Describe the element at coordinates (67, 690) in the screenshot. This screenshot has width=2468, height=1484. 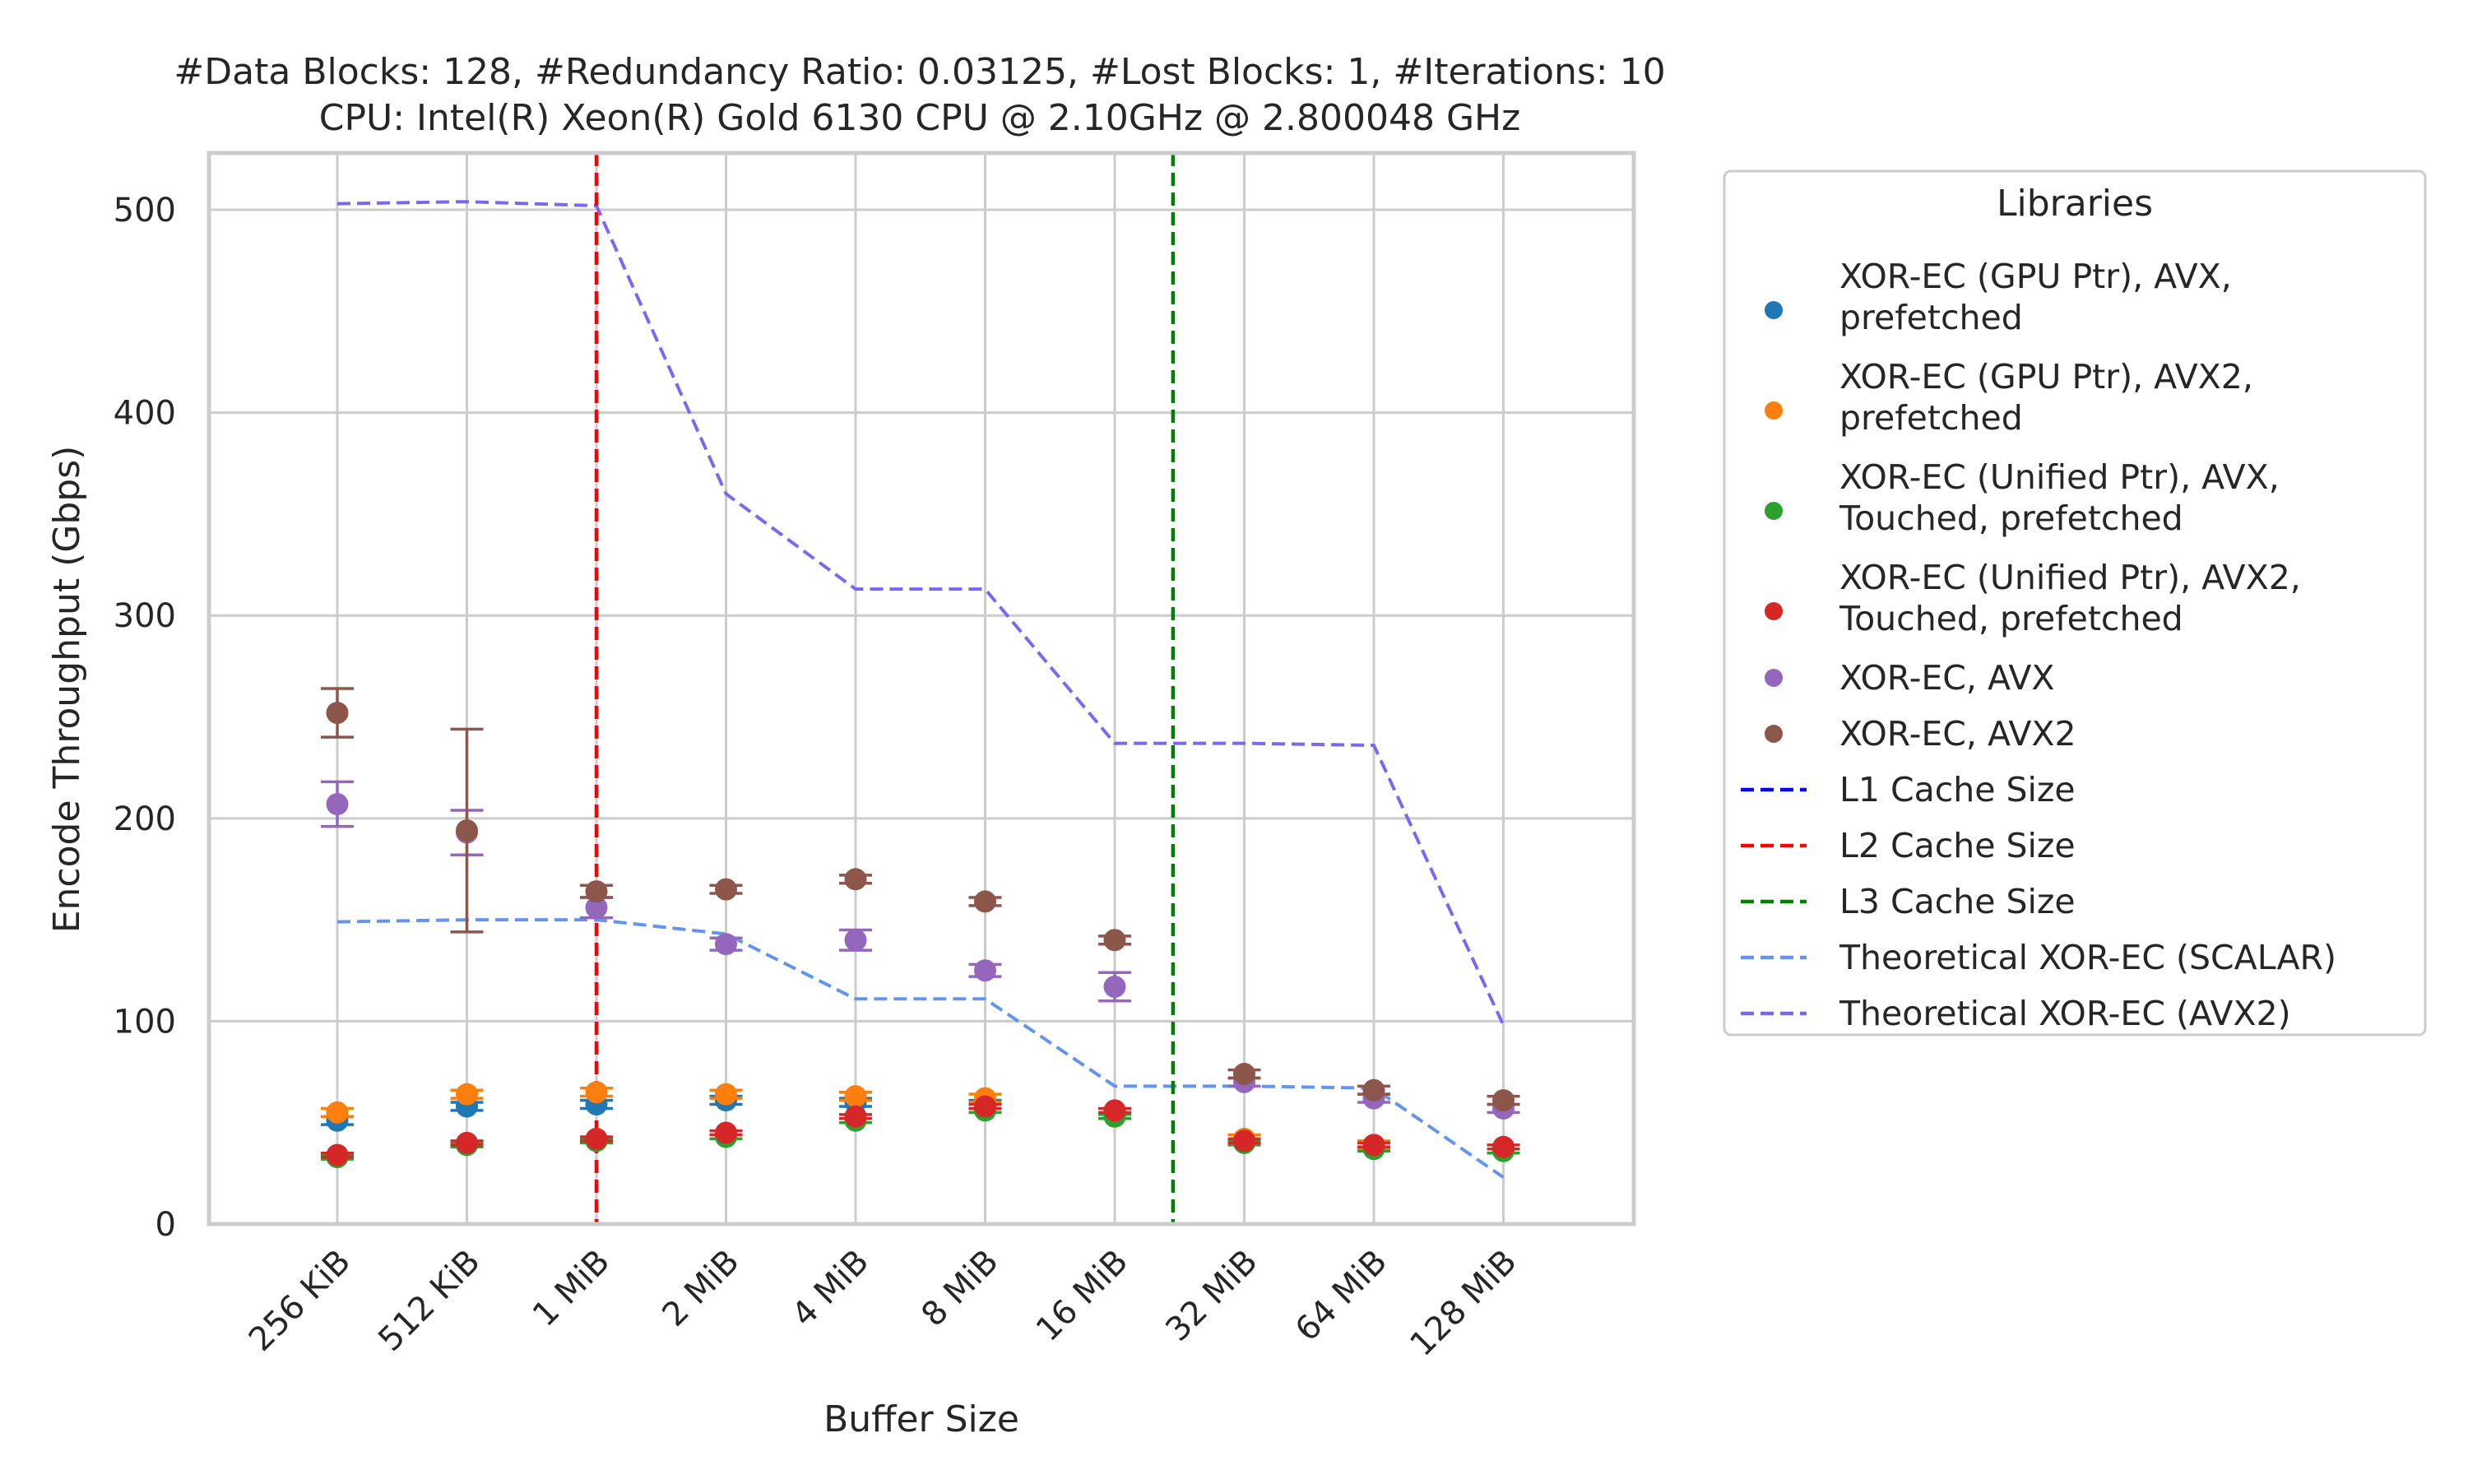
I see `y-axis-label: Encode Throughput (Gbps)` at that location.